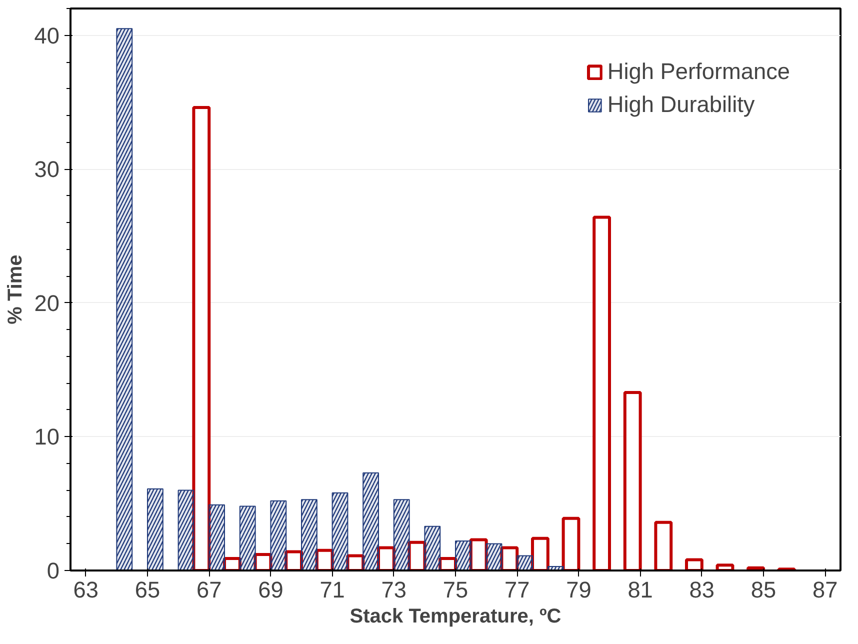  Describe the element at coordinates (825, 589) in the screenshot. I see `x-tick-label: 87` at that location.